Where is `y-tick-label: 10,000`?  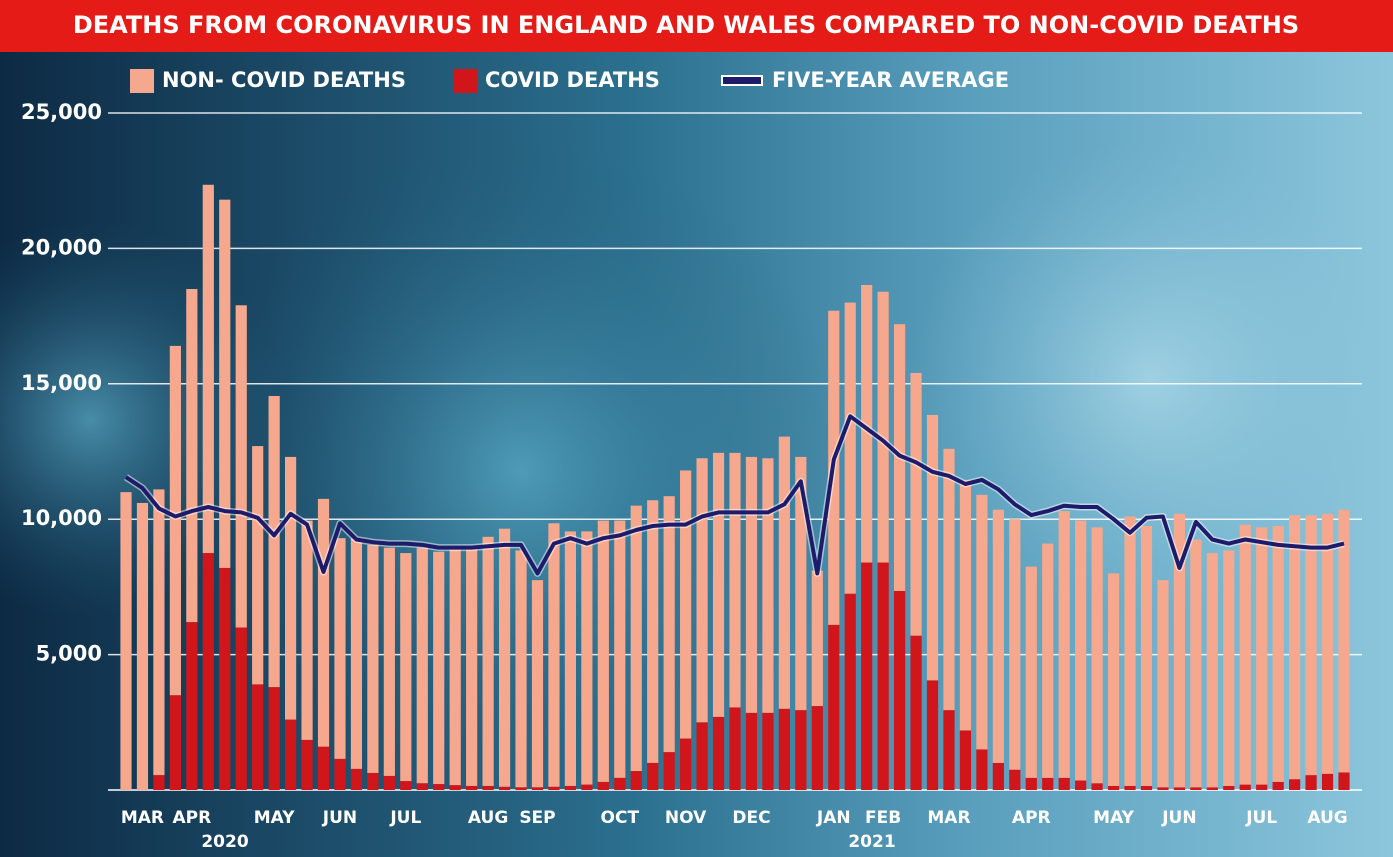
y-tick-label: 10,000 is located at coordinates (61, 518).